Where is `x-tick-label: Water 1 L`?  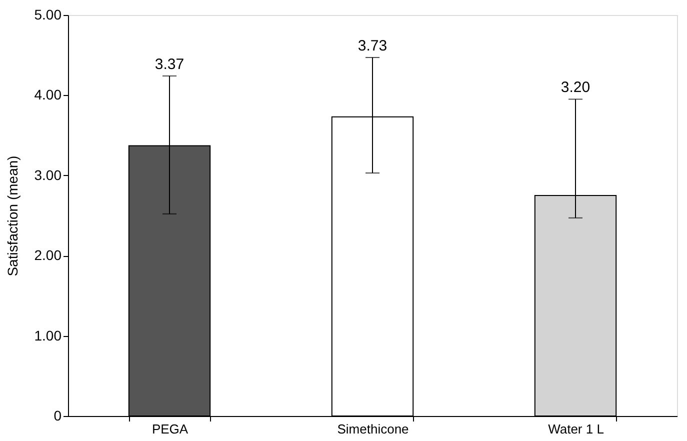 x-tick-label: Water 1 L is located at coordinates (576, 429).